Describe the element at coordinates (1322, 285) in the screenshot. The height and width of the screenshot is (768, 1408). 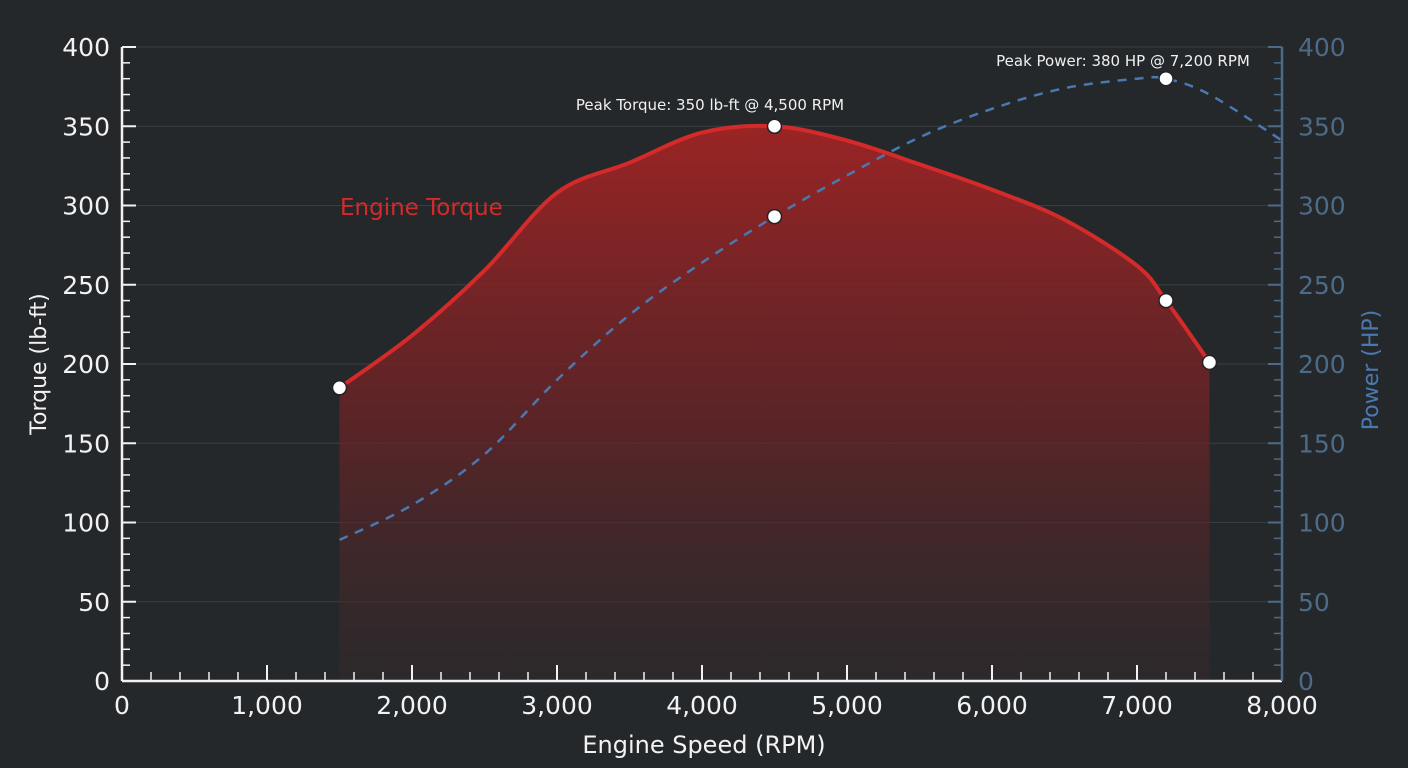
I see `y2-tick-label: 250` at that location.